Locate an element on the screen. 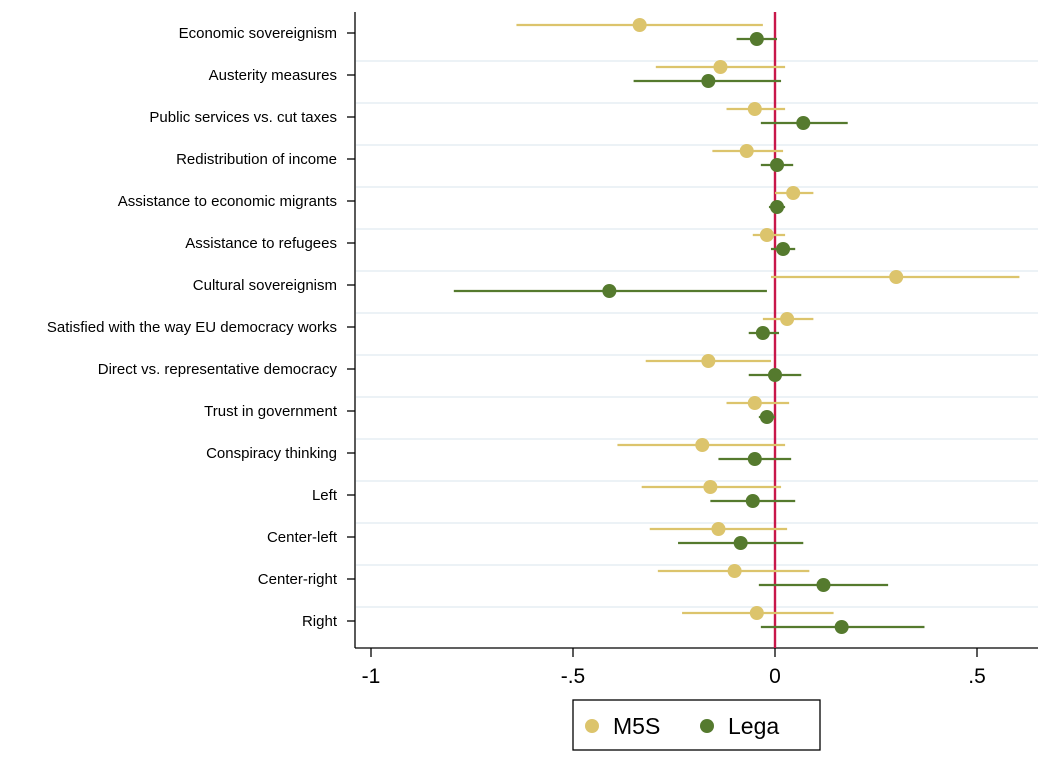  category-label: Direct vs. representative democracy is located at coordinates (218, 369).